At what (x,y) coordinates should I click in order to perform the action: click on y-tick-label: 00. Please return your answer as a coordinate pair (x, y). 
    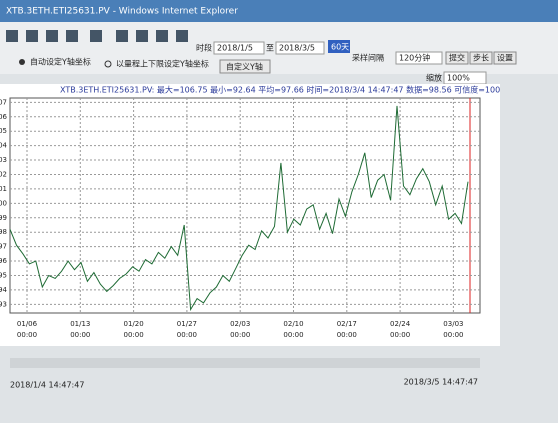
    Looking at the image, I should click on (3, 203).